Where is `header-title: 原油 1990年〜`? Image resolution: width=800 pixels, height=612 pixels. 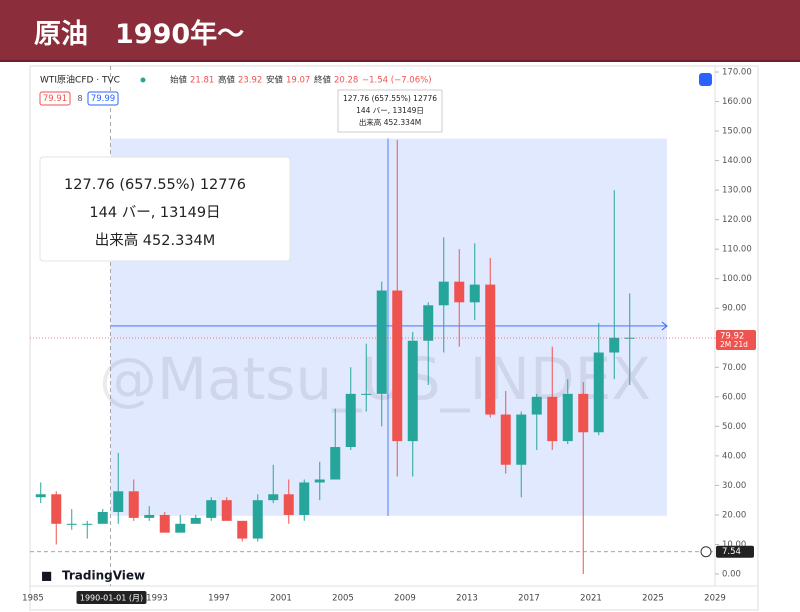
header-title: 原油 1990年〜 is located at coordinates (139, 34).